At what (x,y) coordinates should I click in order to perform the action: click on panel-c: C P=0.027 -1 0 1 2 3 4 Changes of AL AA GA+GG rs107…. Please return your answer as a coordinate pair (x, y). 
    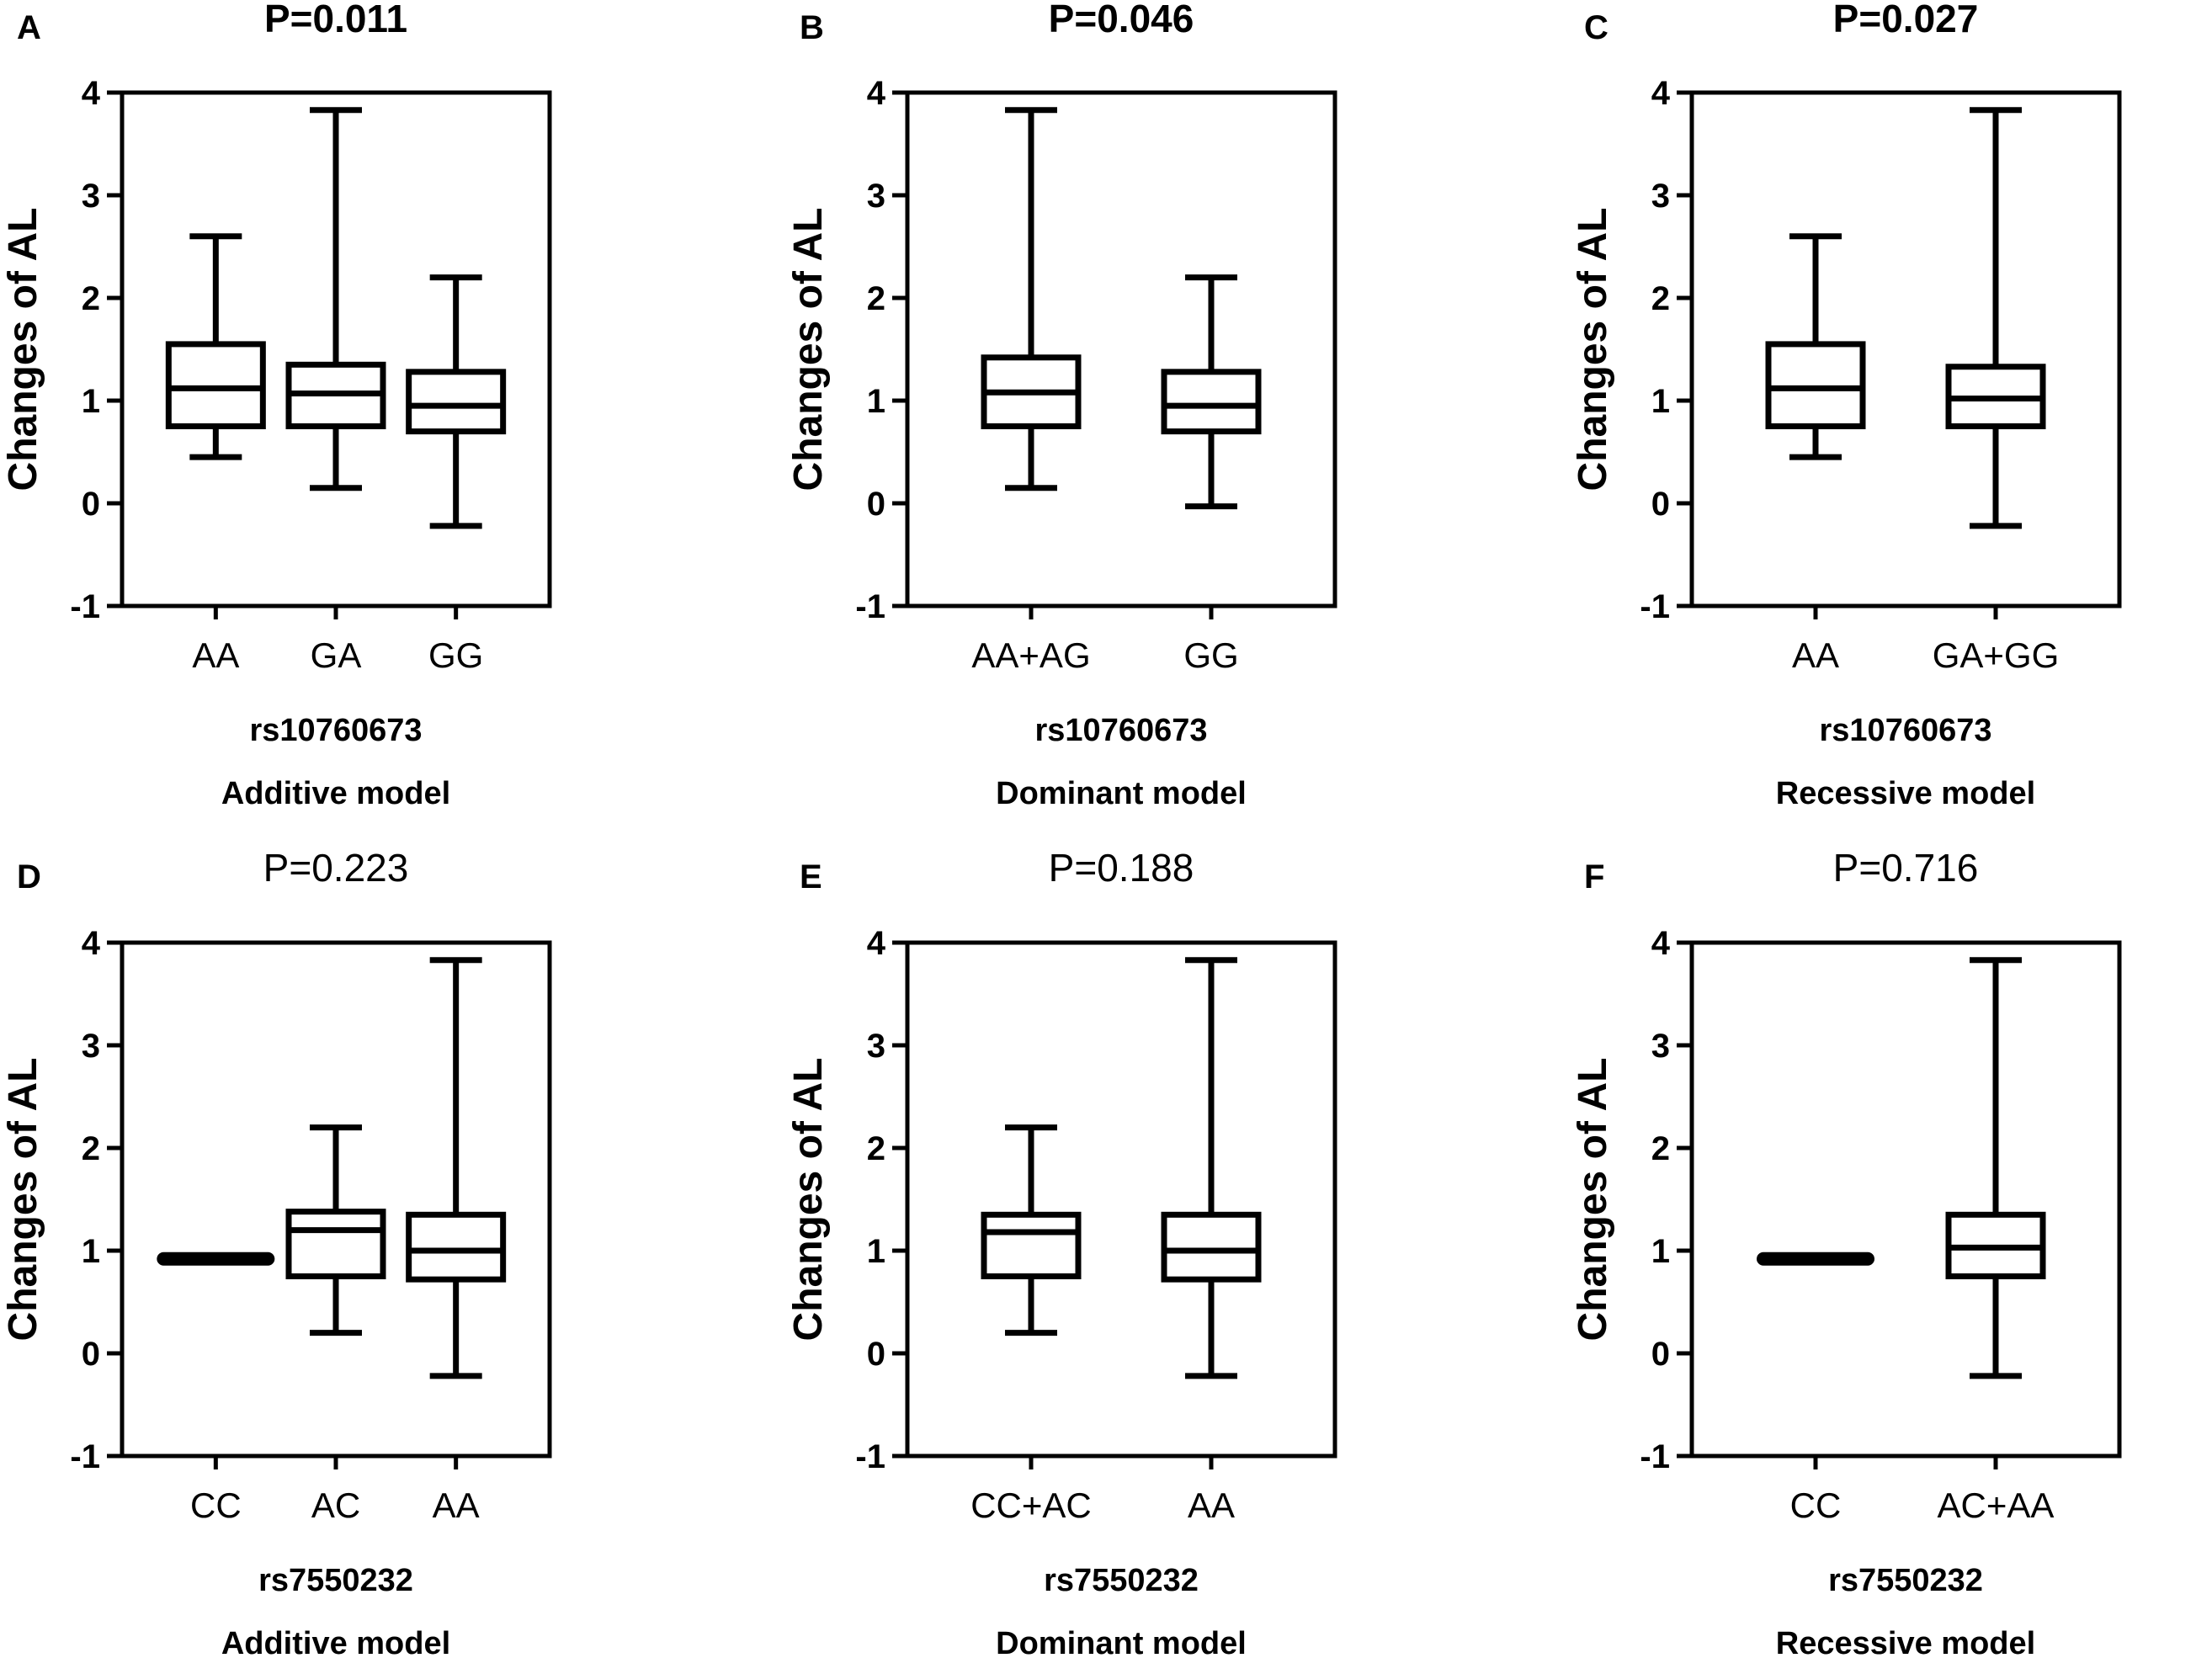
    Looking at the image, I should click on (1846, 405).